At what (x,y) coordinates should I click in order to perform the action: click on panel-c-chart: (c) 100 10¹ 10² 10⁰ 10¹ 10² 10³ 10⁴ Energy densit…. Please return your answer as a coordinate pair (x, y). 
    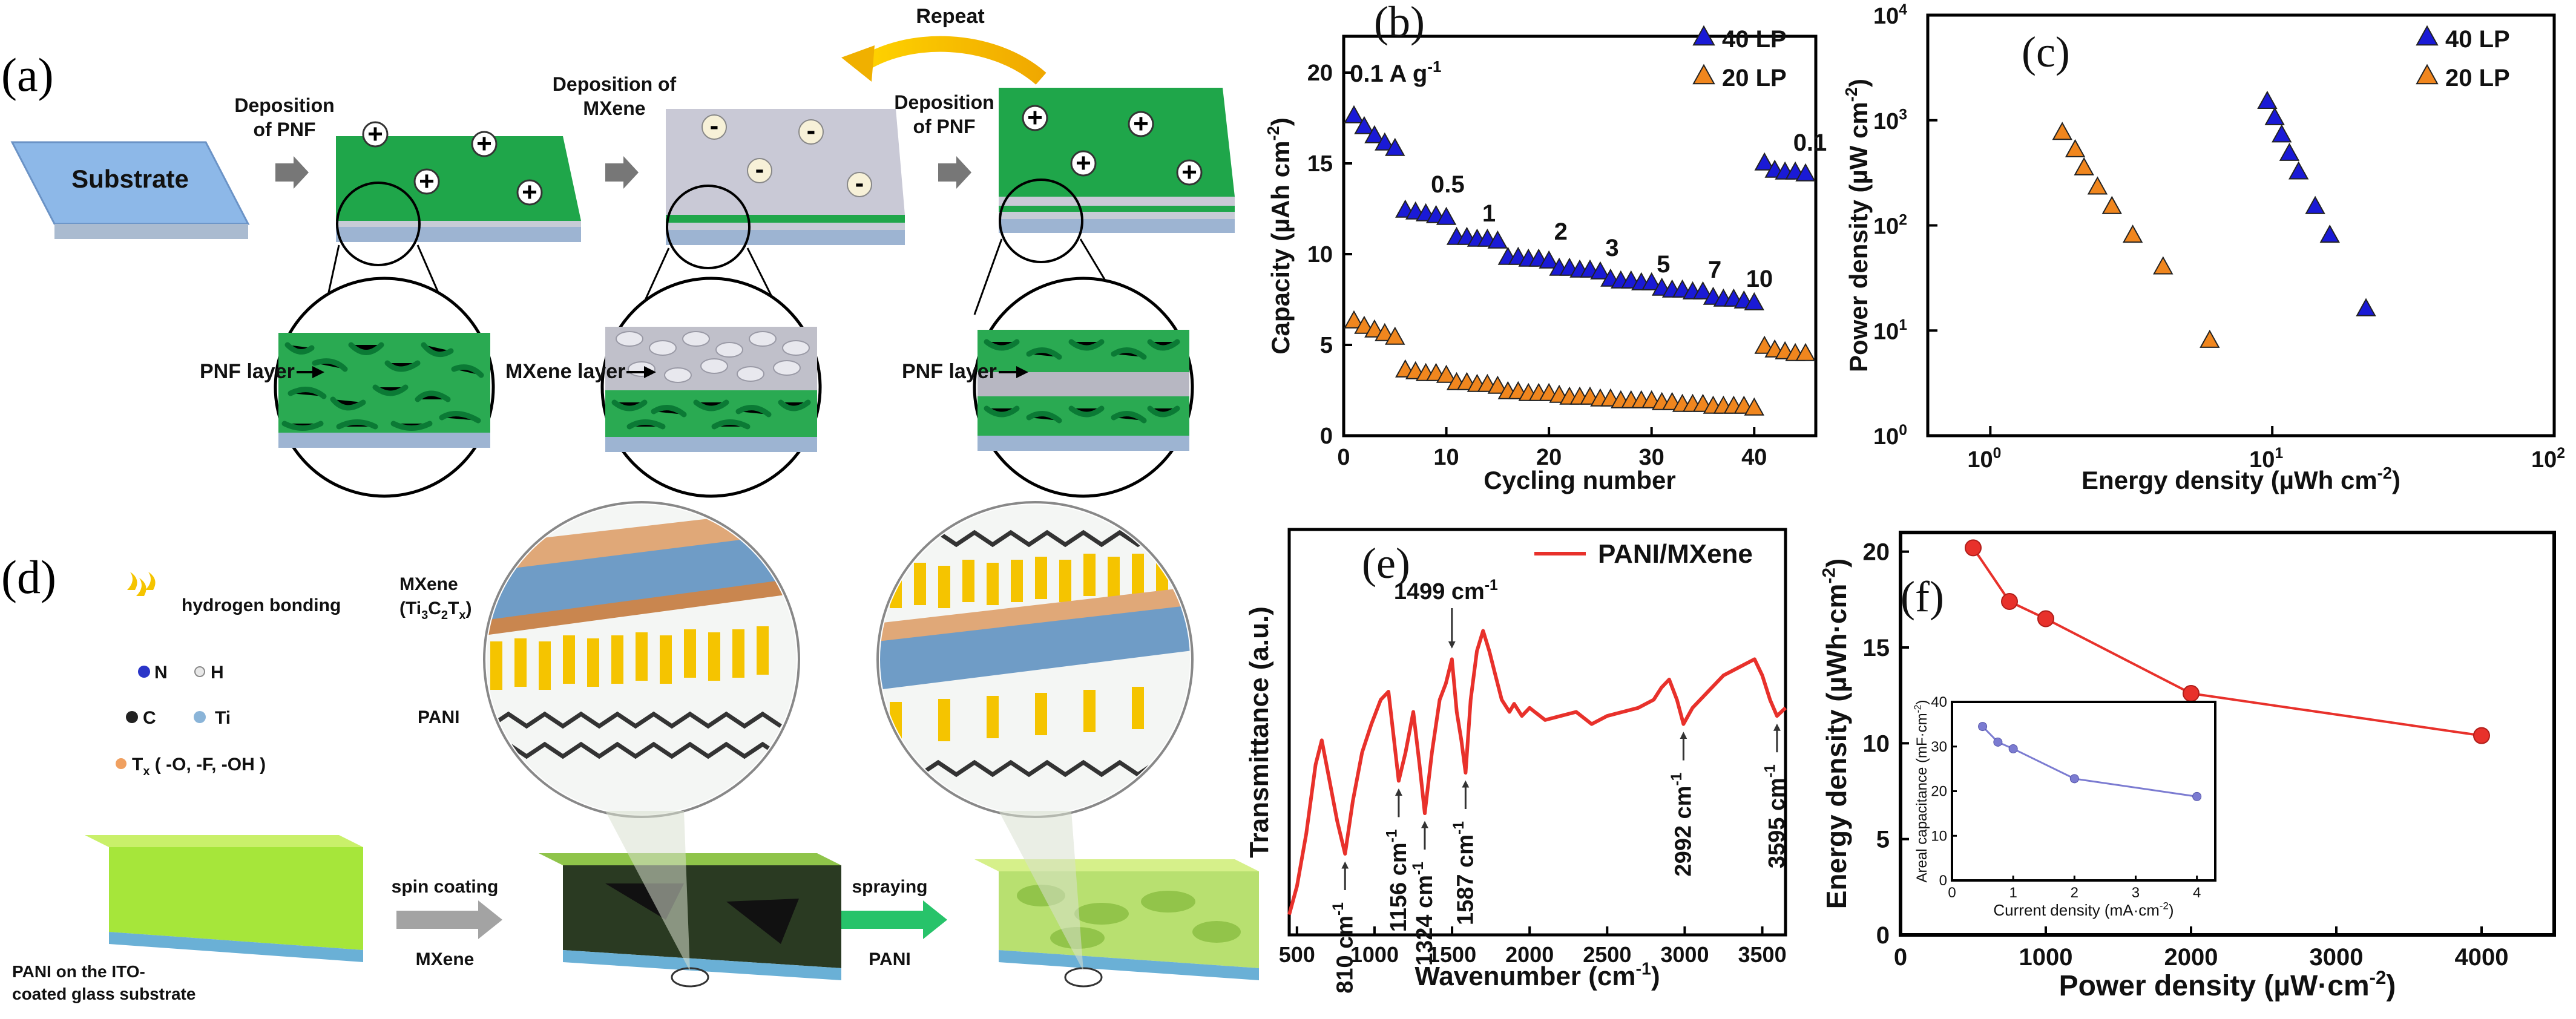
    Looking at the image, I should click on (2203, 248).